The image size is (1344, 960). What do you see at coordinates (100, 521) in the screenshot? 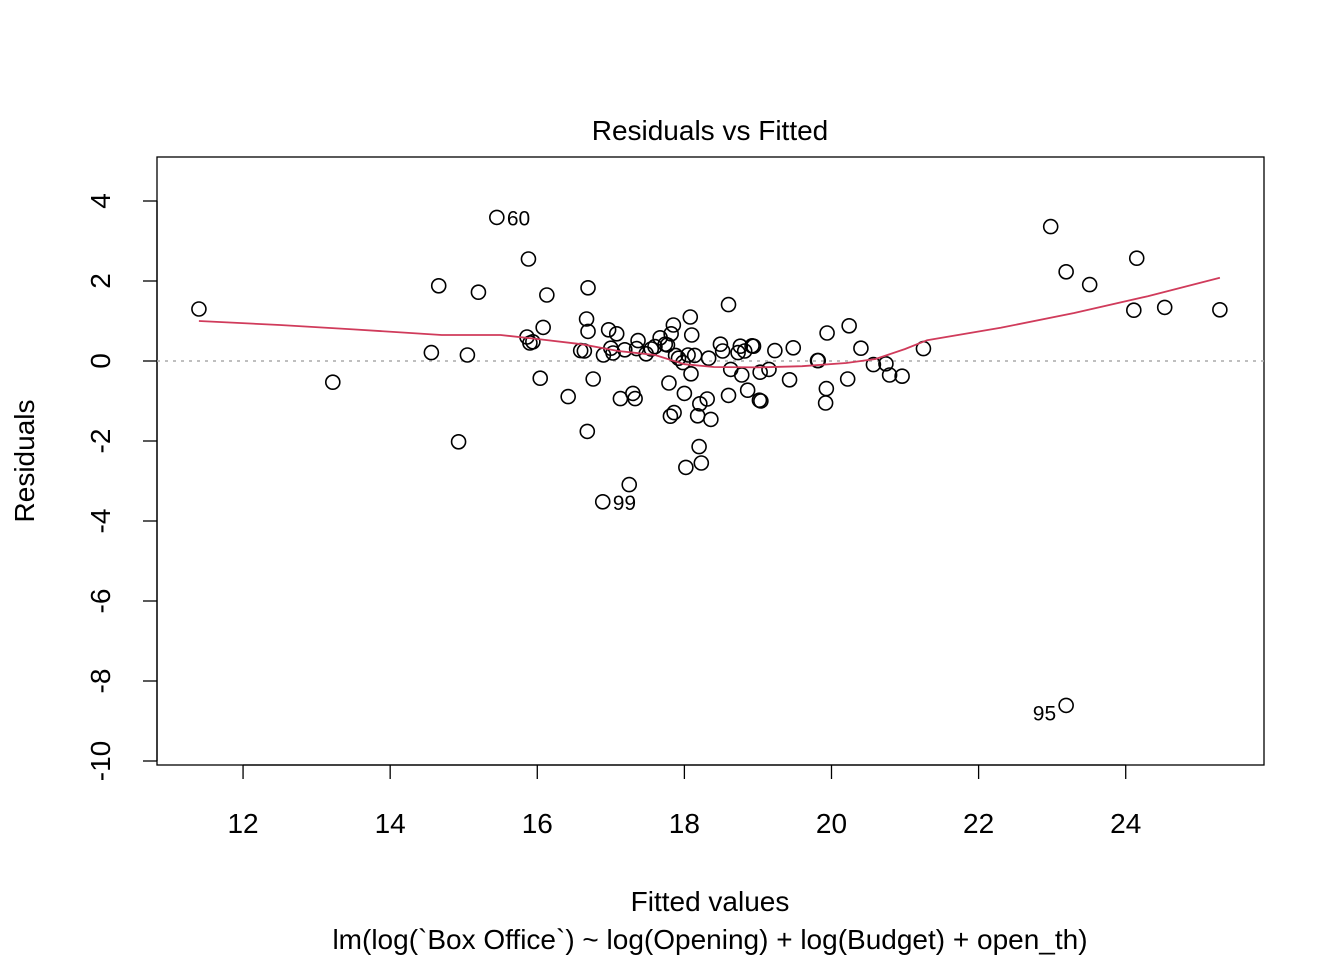
I see `y-tick-label: -4` at bounding box center [100, 521].